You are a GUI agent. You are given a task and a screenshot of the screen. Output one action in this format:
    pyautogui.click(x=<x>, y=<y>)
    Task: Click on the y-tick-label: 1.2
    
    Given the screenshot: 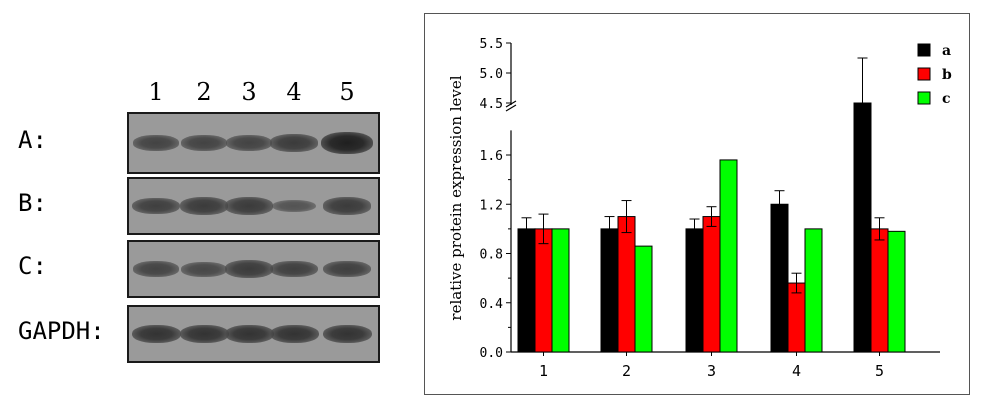 What is the action you would take?
    pyautogui.click(x=491, y=205)
    